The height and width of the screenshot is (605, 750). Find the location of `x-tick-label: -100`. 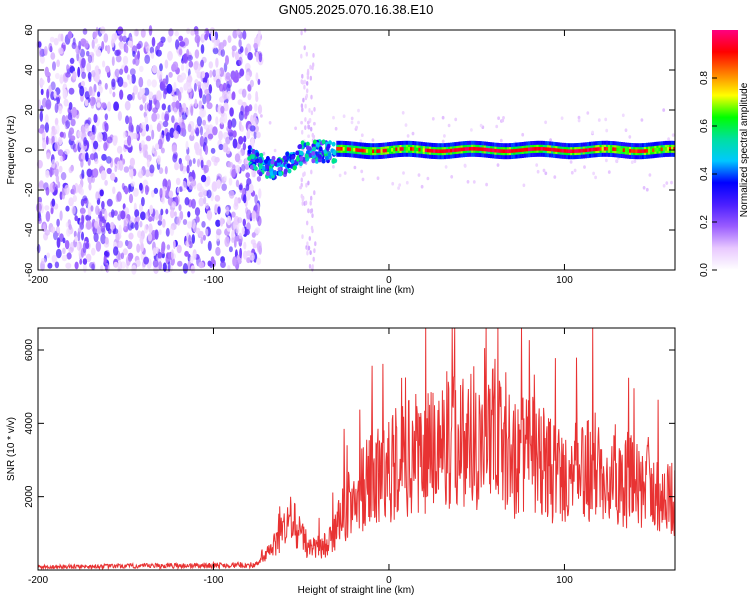

x-tick-label: -100 is located at coordinates (213, 580).